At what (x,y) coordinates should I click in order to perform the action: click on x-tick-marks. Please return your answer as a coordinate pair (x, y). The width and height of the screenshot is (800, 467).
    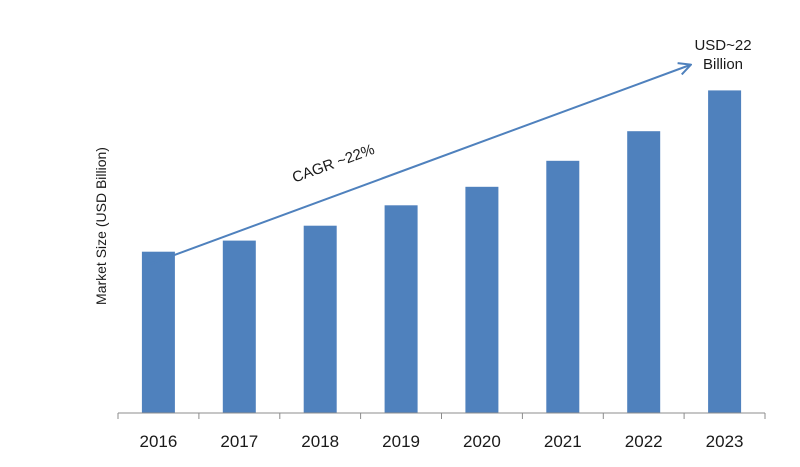
    Looking at the image, I should click on (441, 416).